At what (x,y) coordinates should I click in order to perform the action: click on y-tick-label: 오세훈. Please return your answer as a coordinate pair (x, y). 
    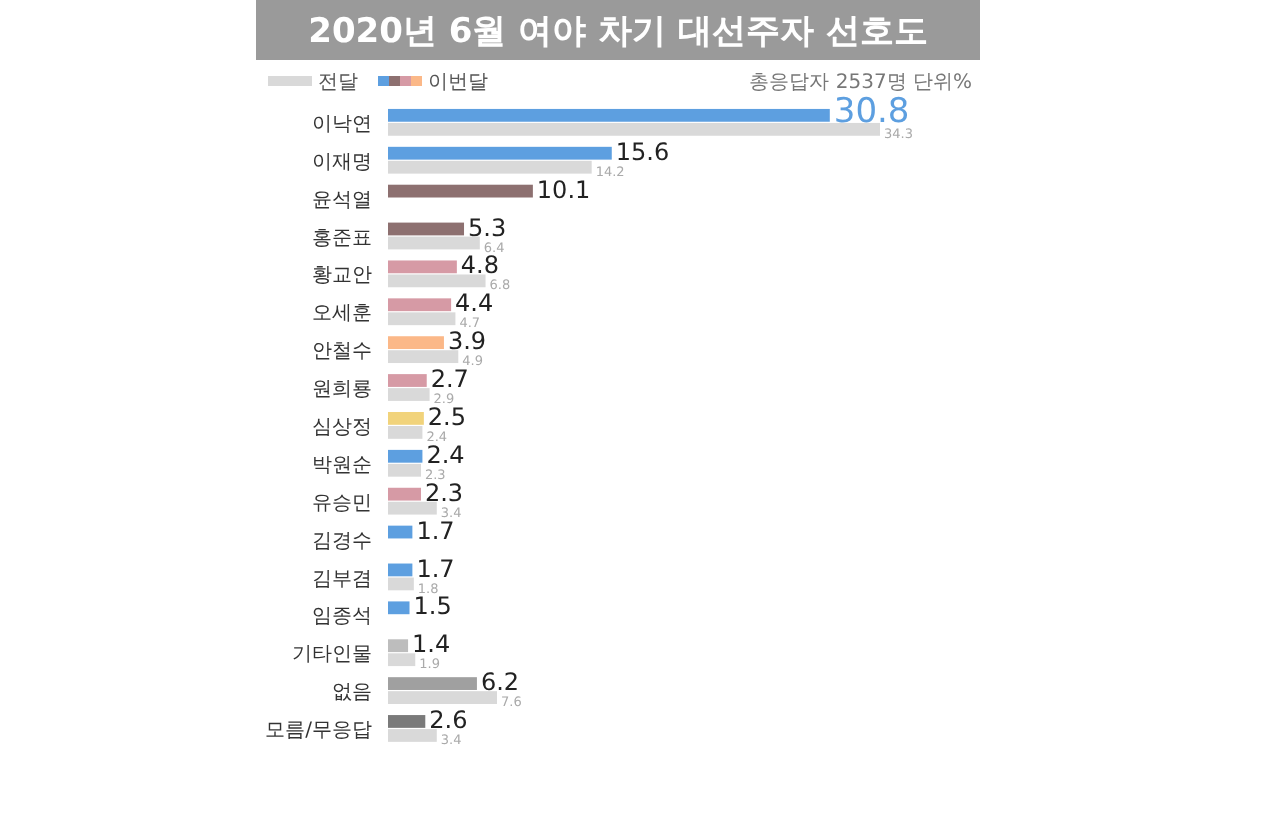
    Looking at the image, I should click on (342, 314).